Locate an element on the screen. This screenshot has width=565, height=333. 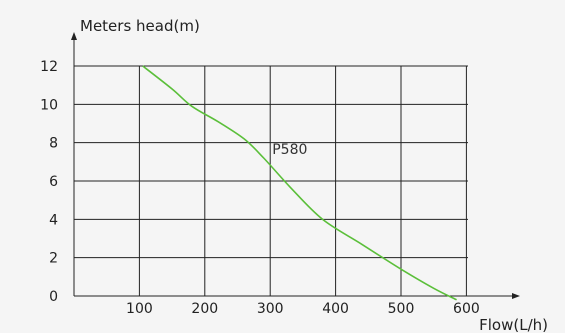
y-tick-label-8: 8 is located at coordinates (53, 144).